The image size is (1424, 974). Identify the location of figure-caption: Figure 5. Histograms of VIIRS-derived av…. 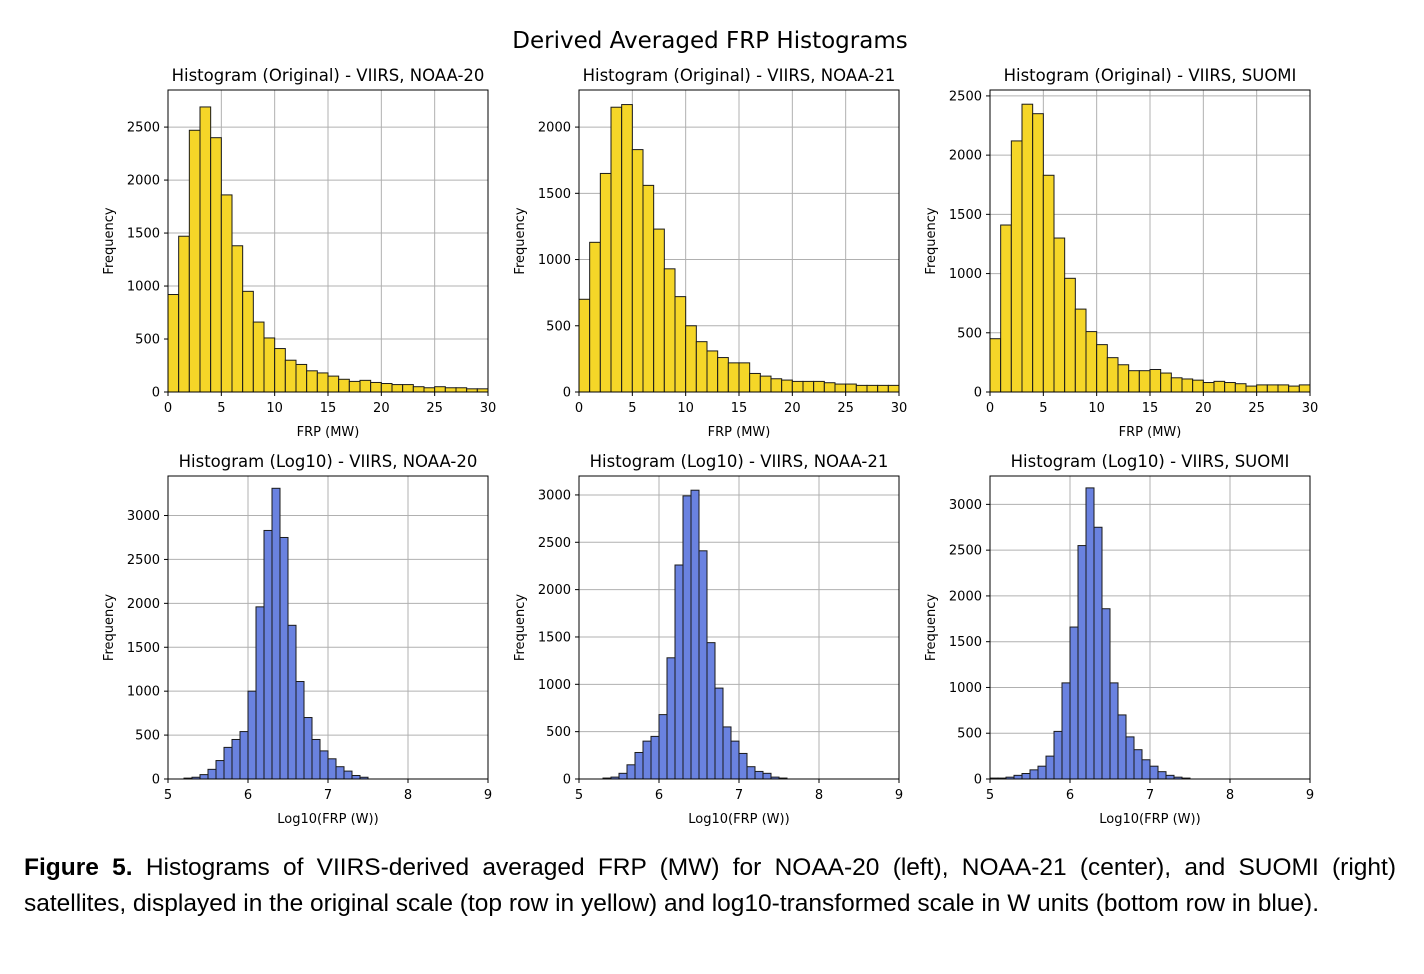
(710, 886).